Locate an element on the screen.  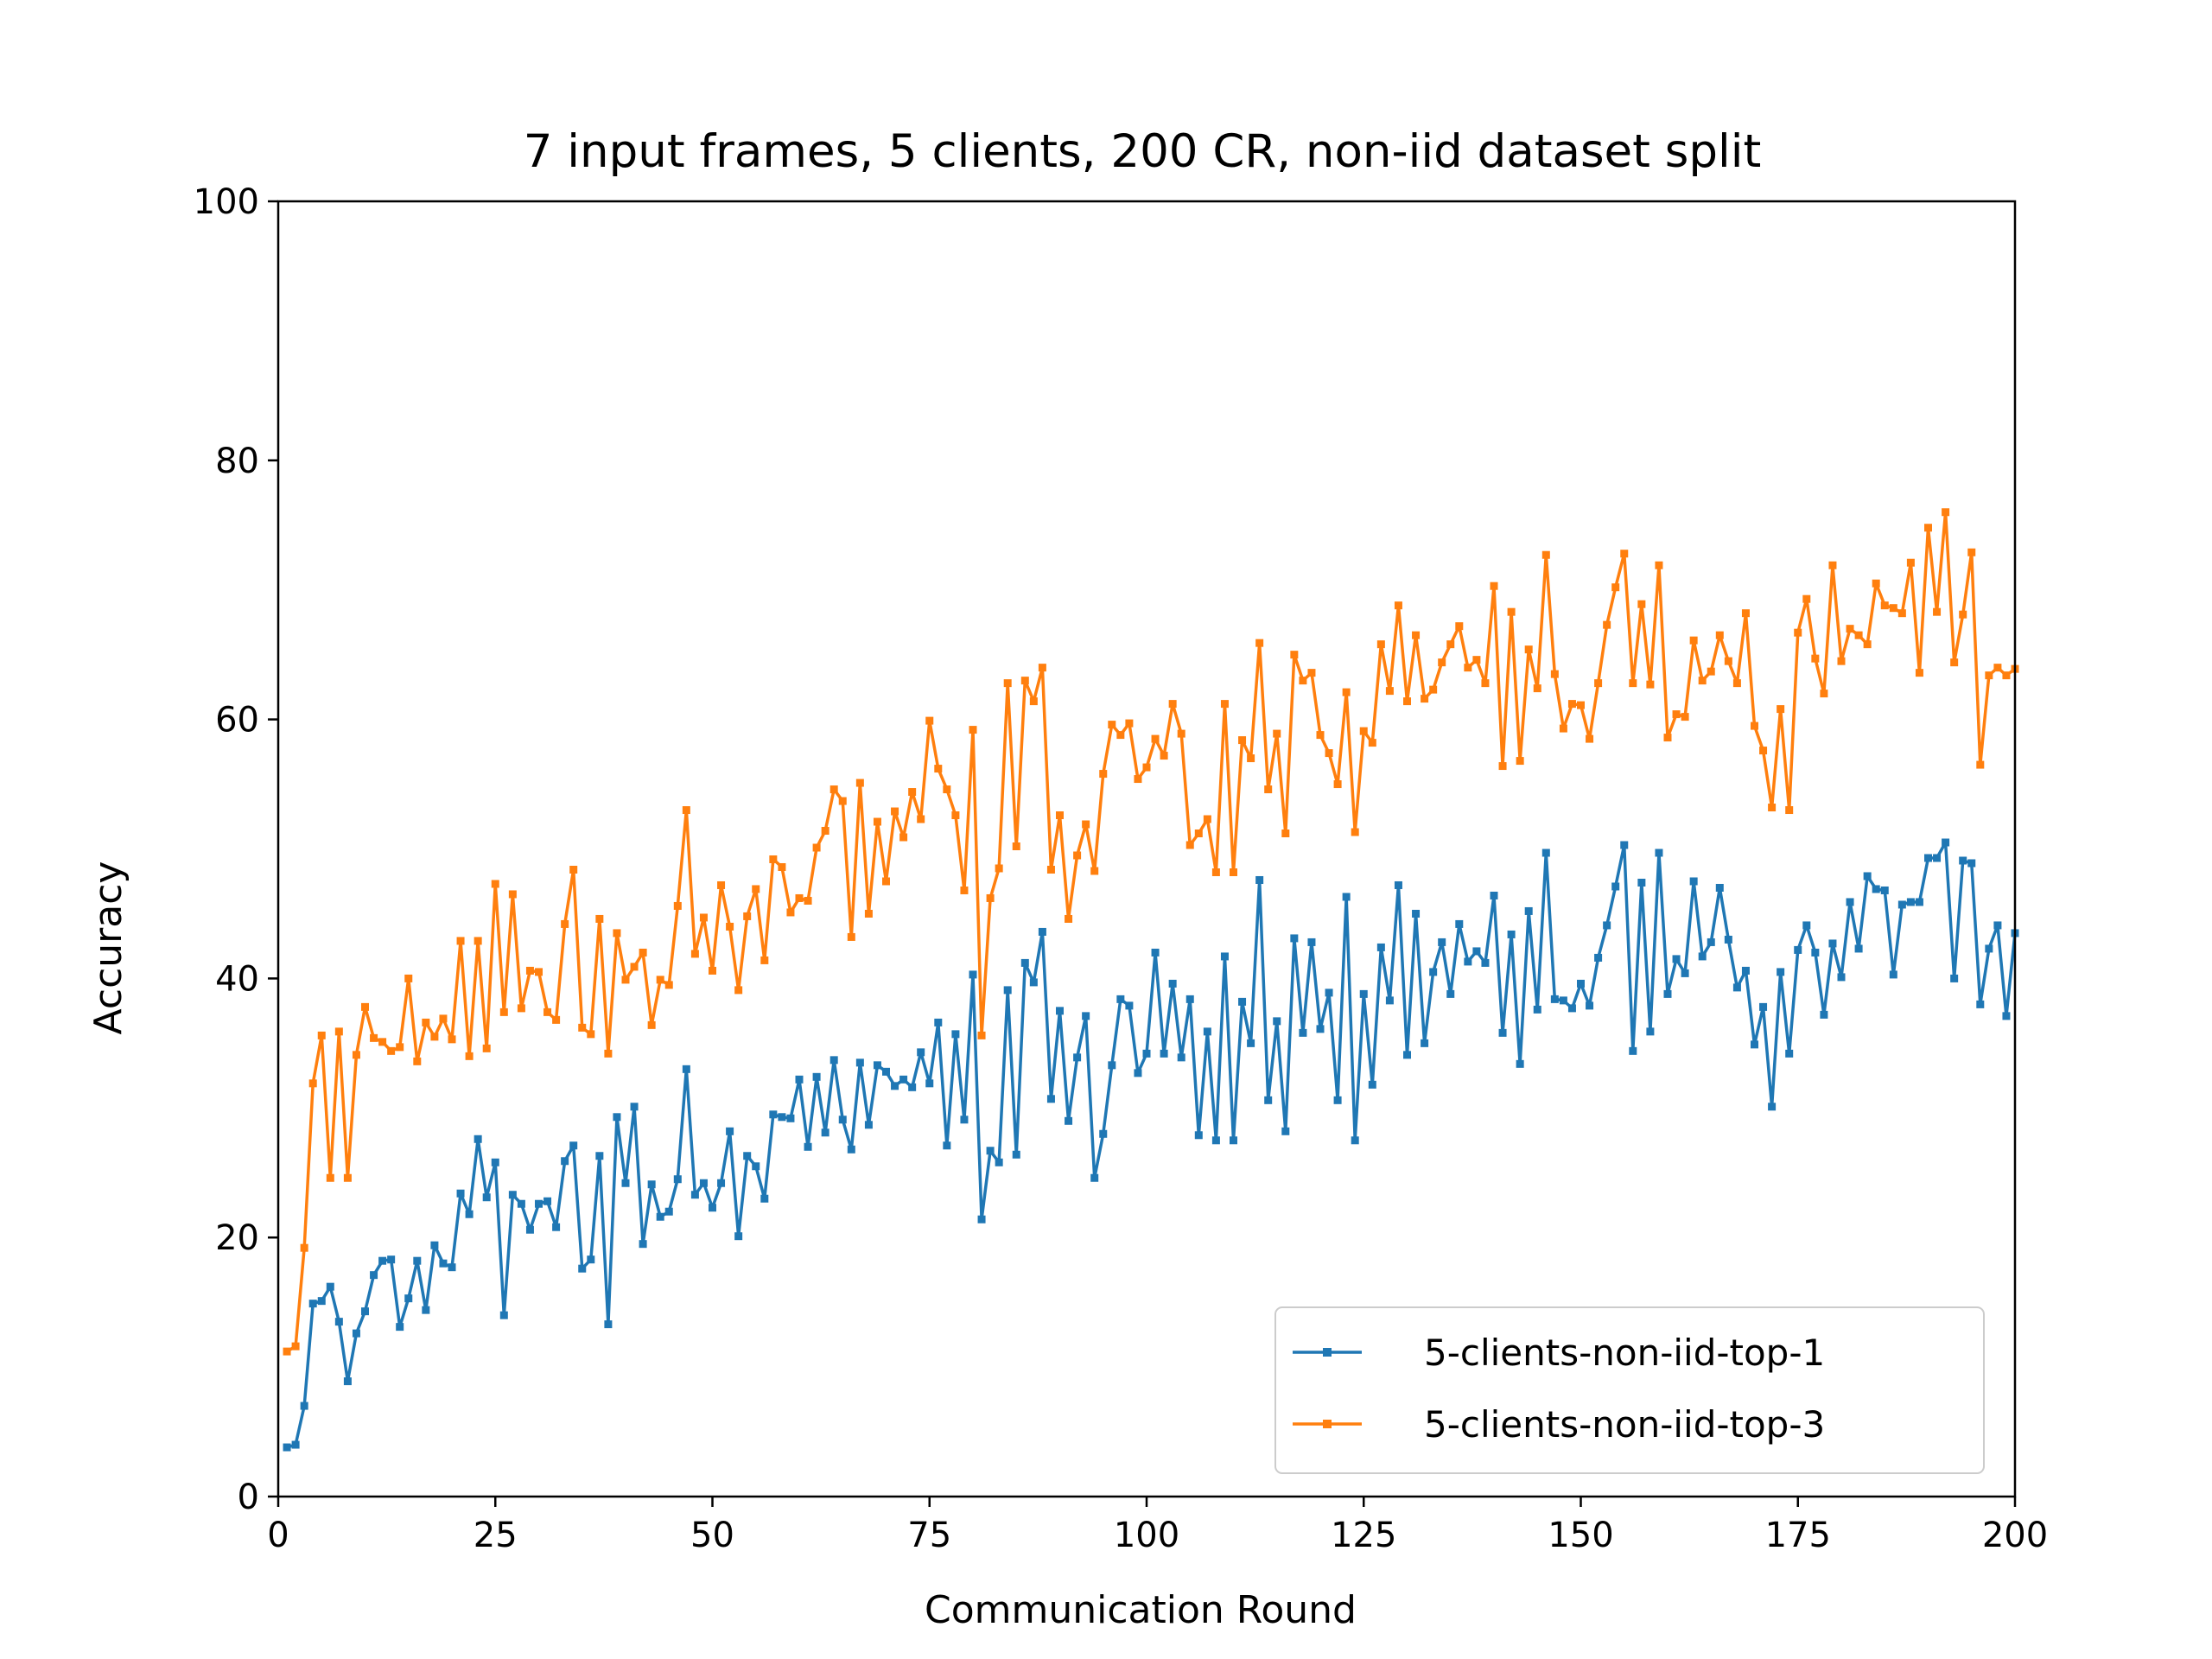
legend-label-top-1: 5-clients-non-iid-top-1 is located at coordinates (1624, 1353).